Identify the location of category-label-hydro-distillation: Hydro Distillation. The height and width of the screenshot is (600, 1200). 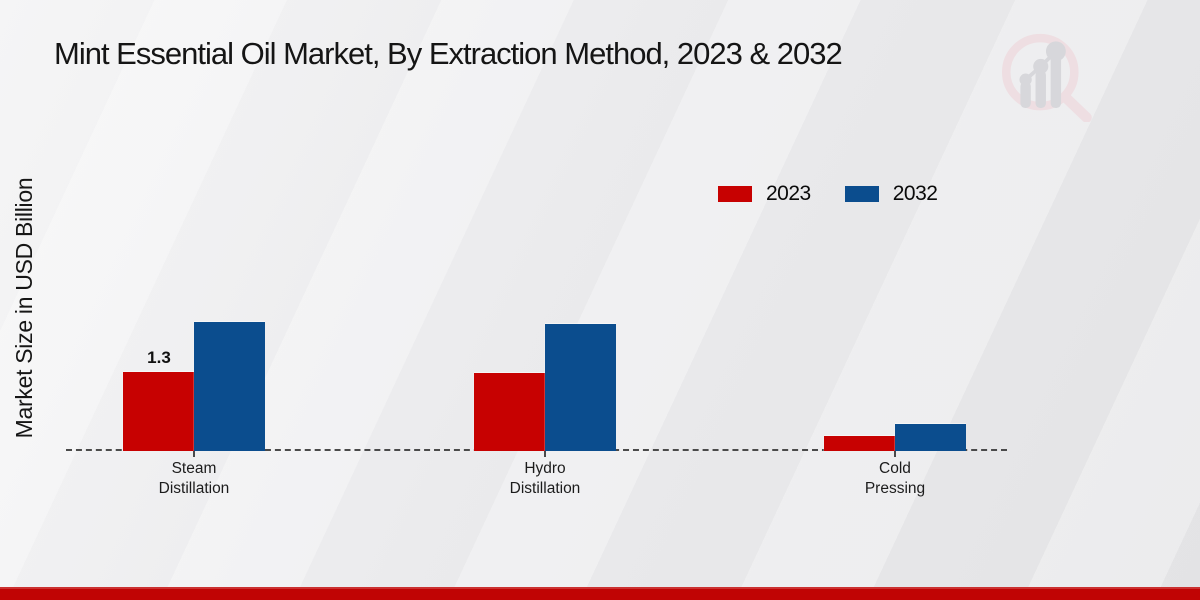
(545, 478).